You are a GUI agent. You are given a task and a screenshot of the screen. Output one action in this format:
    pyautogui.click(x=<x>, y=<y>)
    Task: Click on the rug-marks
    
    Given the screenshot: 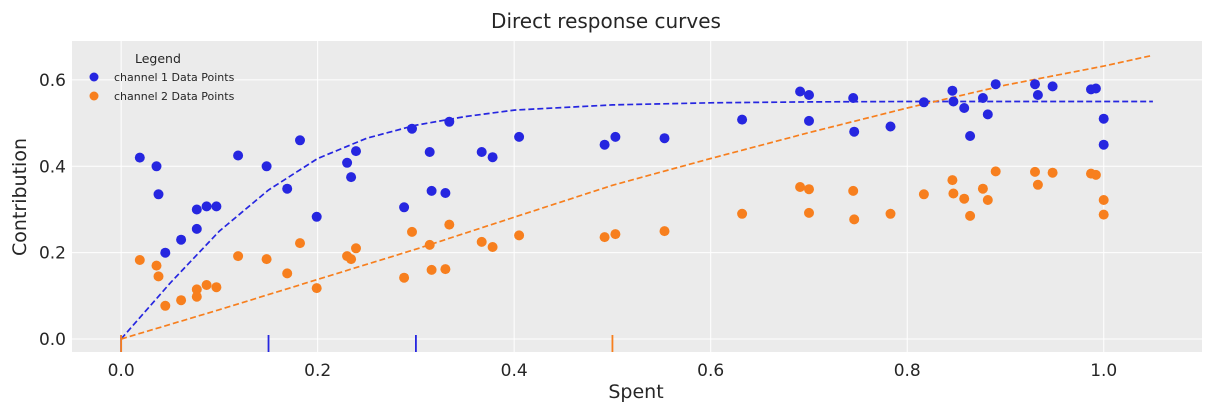 What is the action you would take?
    pyautogui.click(x=367, y=343)
    